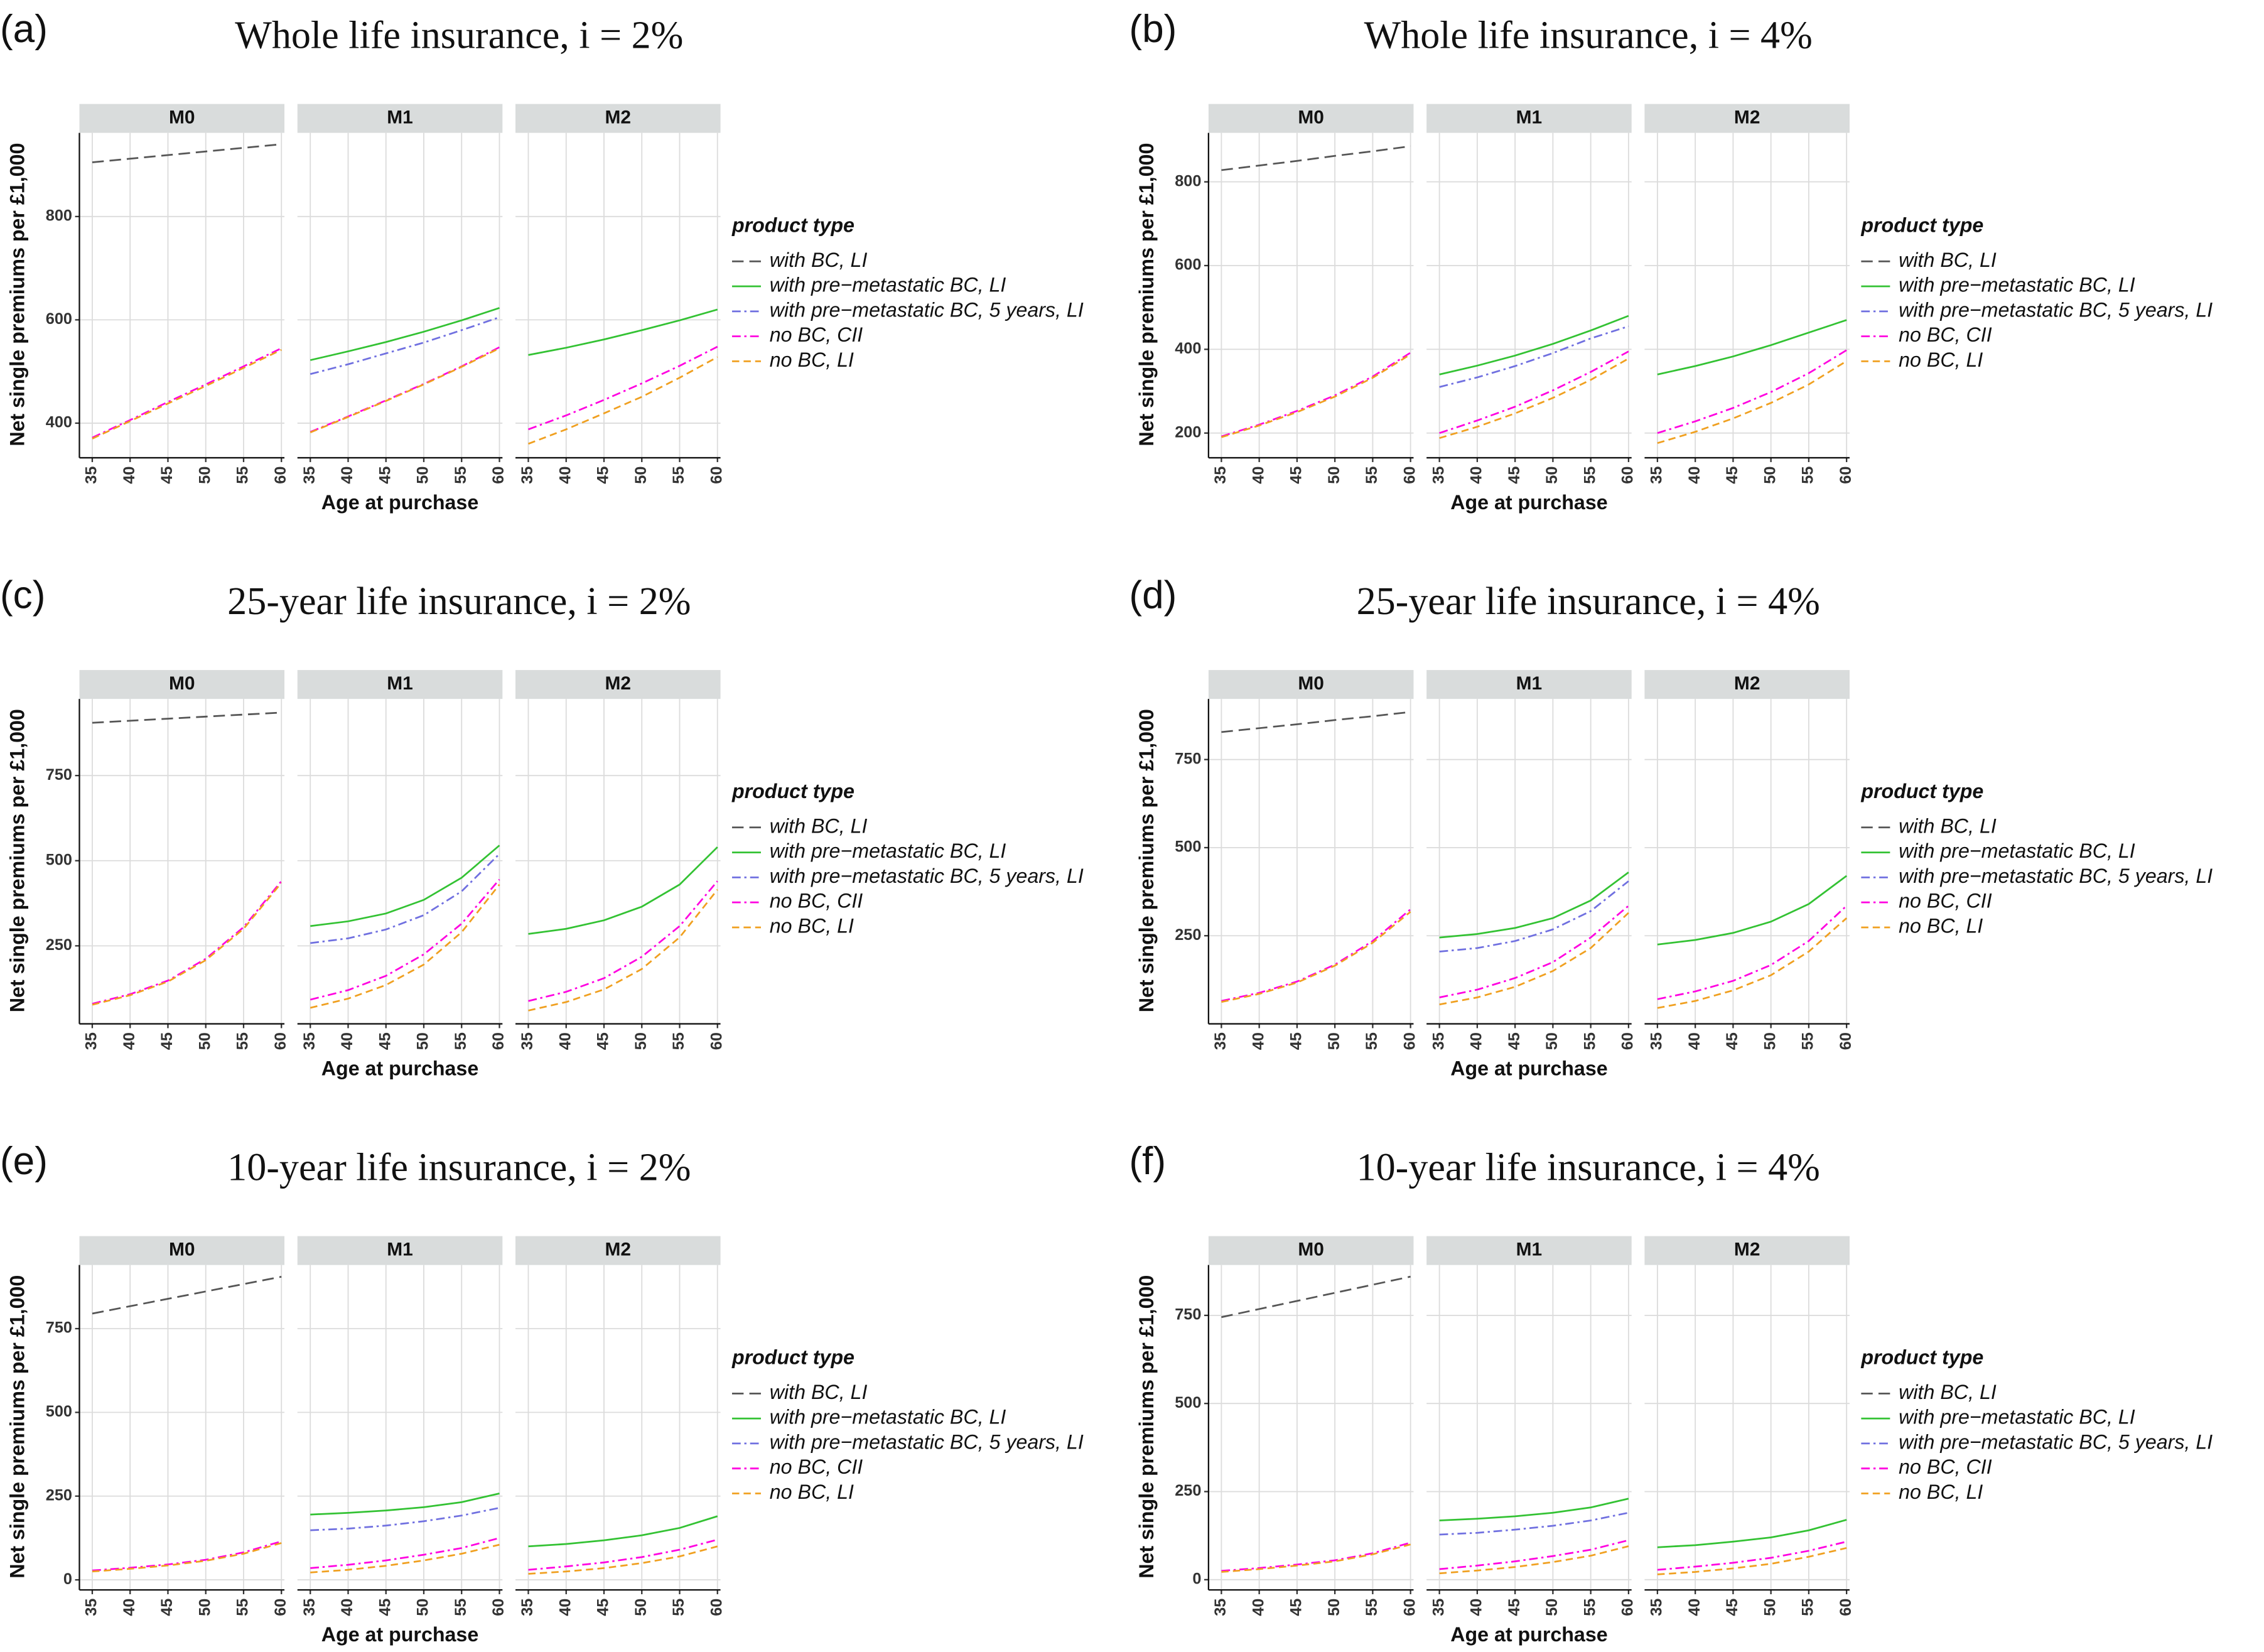  I want to click on legend-label: no BC, CII, so click(817, 334).